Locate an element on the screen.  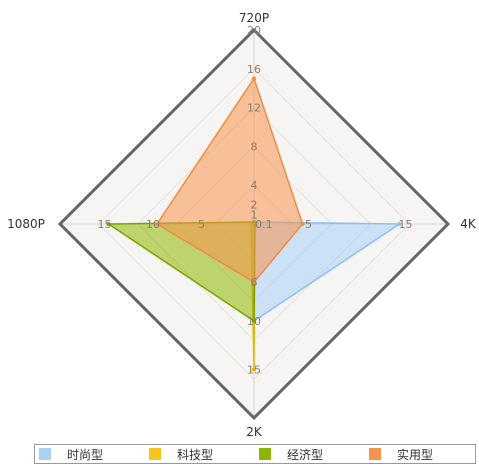
tick-label-4k-1: 0.1 is located at coordinates (264, 224).